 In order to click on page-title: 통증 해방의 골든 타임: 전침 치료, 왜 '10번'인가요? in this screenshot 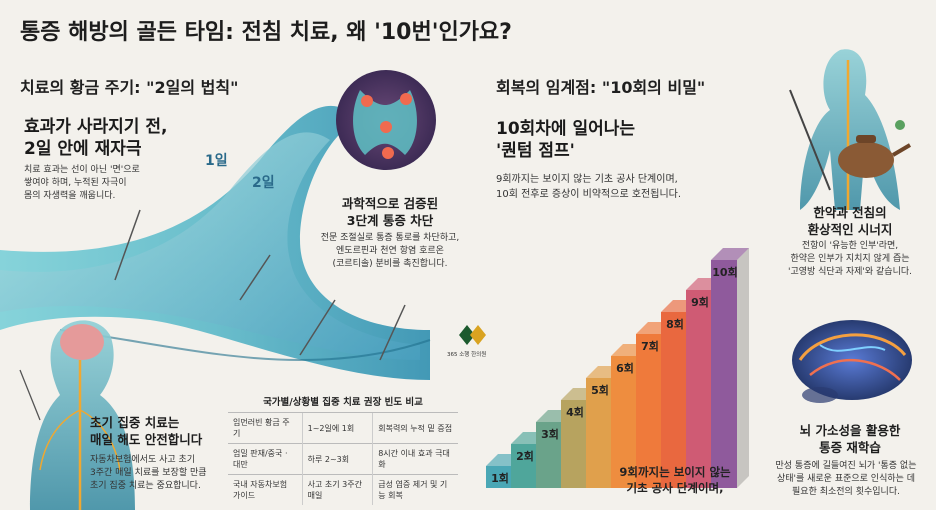, I will do `click(266, 32)`.